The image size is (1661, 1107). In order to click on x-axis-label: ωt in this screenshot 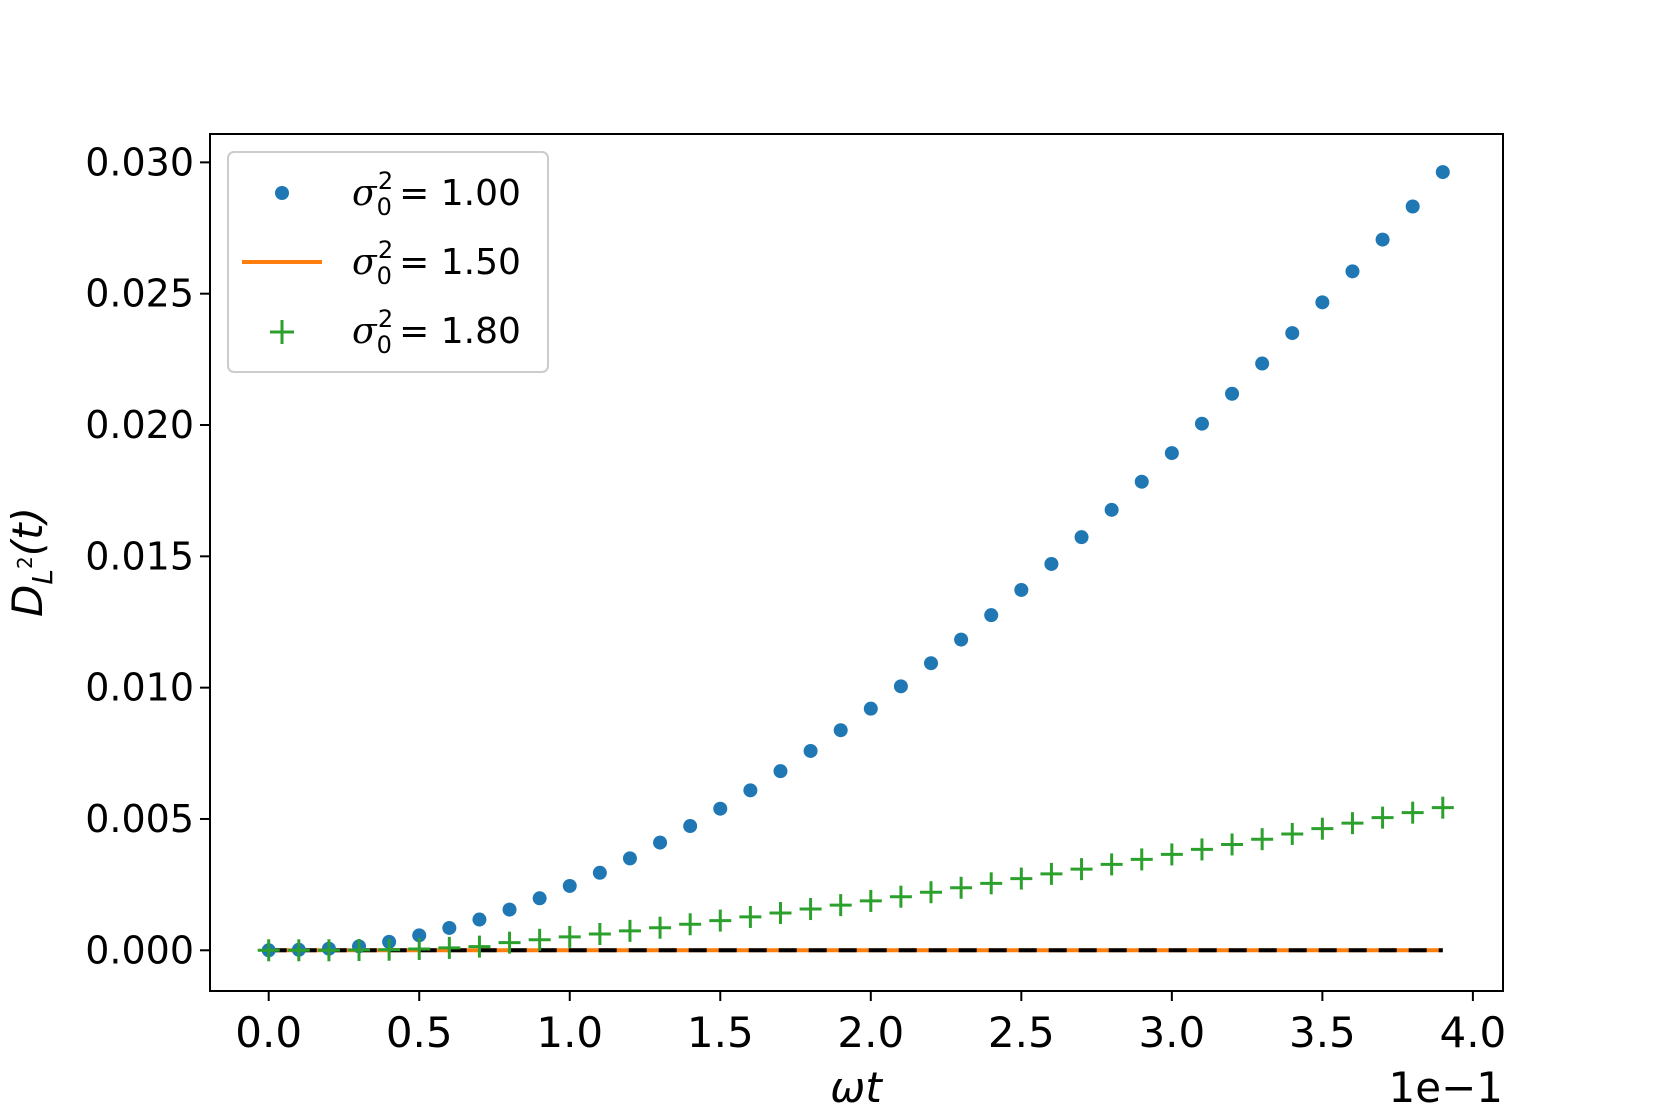, I will do `click(856, 1085)`.